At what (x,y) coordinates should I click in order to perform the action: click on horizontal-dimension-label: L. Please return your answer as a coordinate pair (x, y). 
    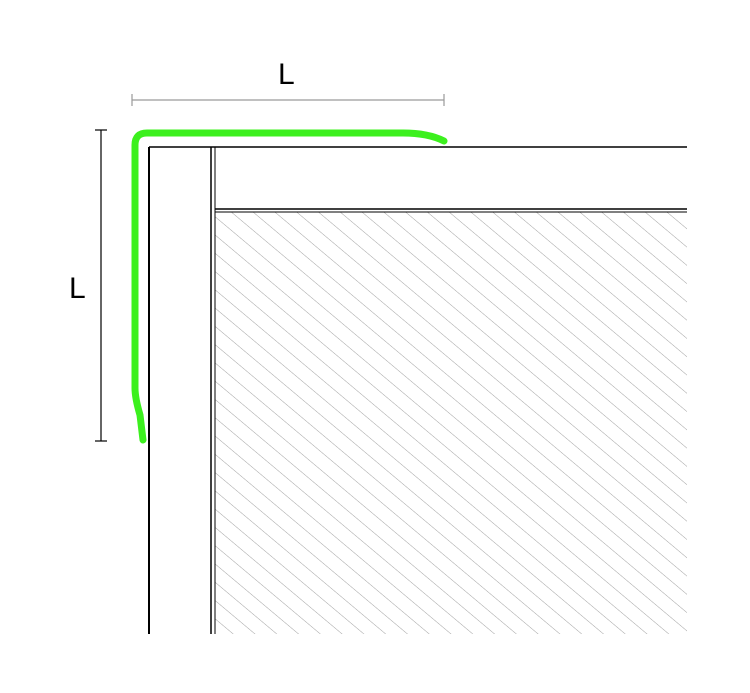
    Looking at the image, I should click on (286, 74).